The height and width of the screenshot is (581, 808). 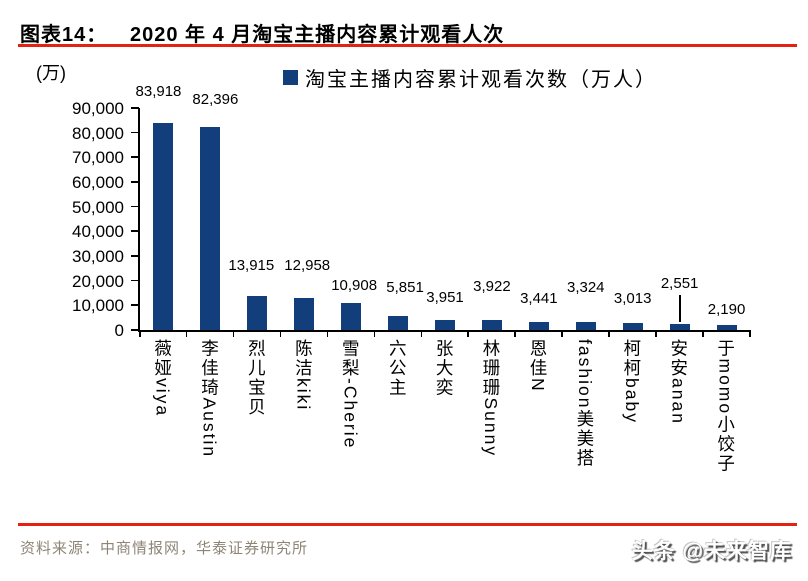 What do you see at coordinates (680, 308) in the screenshot?
I see `label-leader-line` at bounding box center [680, 308].